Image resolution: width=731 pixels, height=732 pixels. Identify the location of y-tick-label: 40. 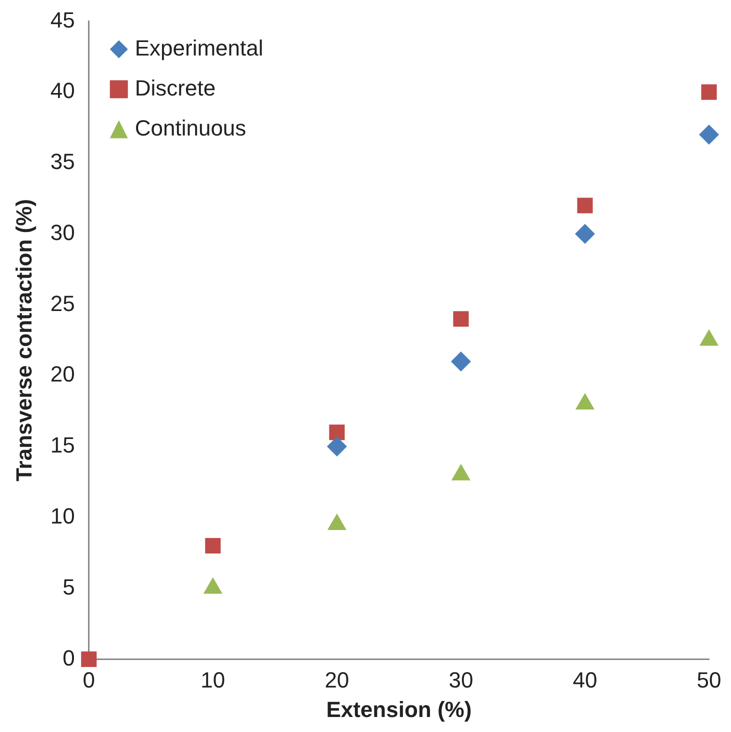
(62, 91).